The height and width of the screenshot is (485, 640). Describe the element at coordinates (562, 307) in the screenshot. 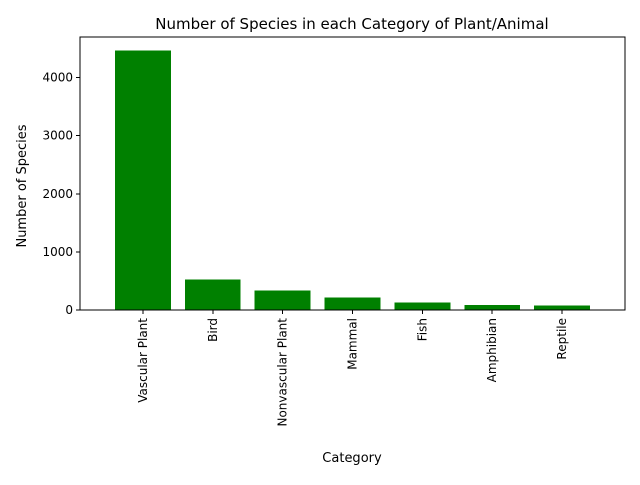

I see `bar-reptile` at that location.